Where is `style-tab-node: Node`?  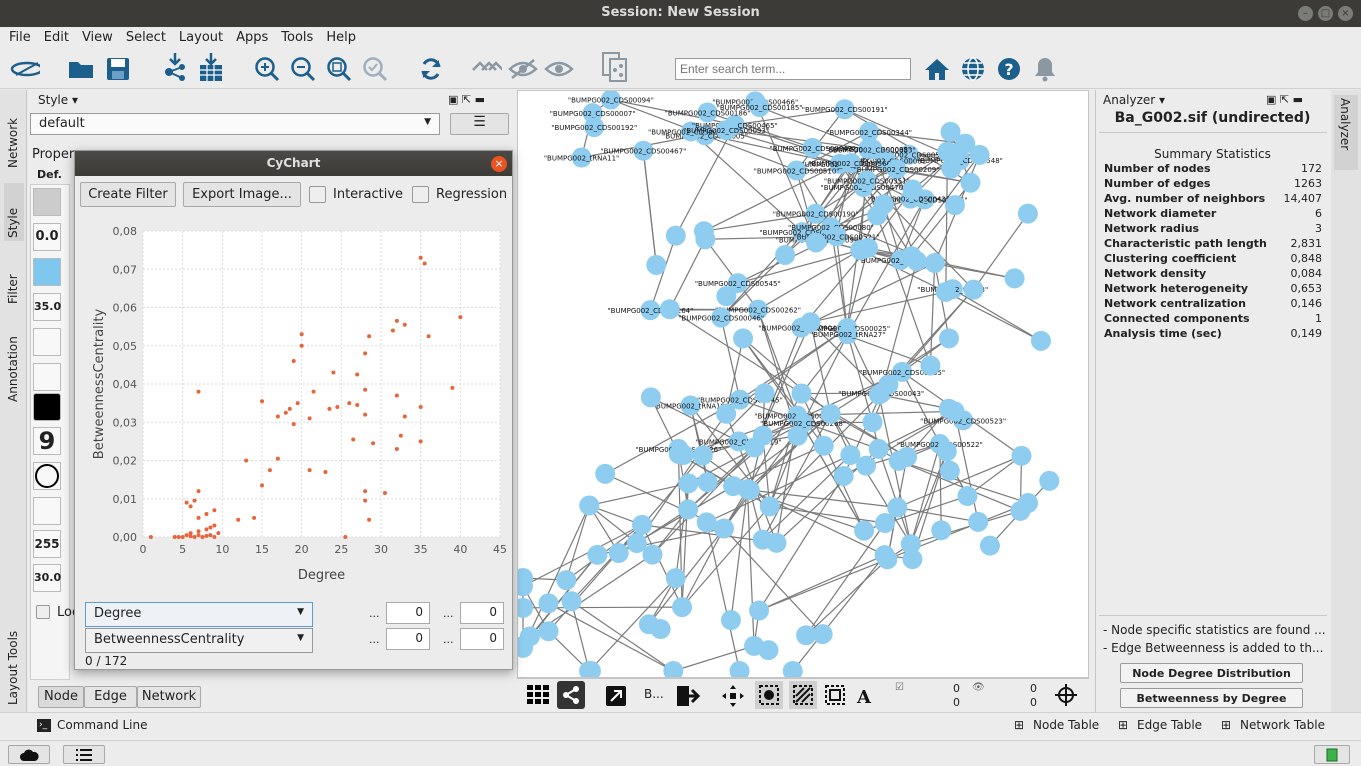 style-tab-node: Node is located at coordinates (61, 697).